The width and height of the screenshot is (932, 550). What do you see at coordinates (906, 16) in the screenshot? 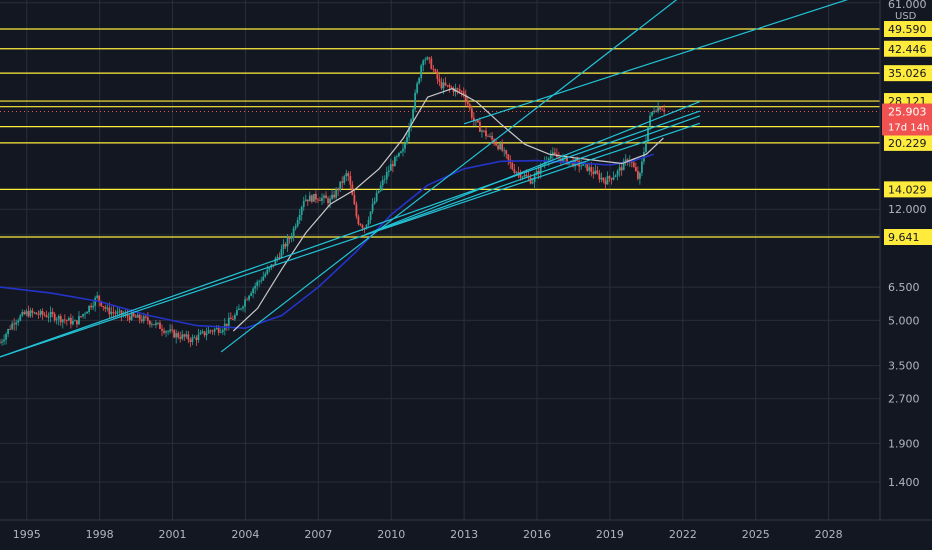
I see `currency-label: USD` at bounding box center [906, 16].